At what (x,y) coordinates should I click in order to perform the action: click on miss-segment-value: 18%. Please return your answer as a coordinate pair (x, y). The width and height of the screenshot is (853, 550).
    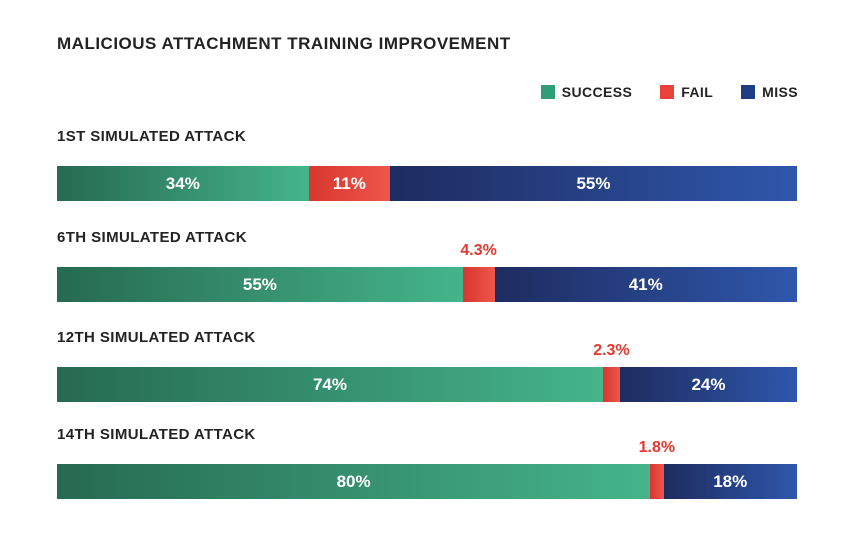
    Looking at the image, I should click on (730, 481).